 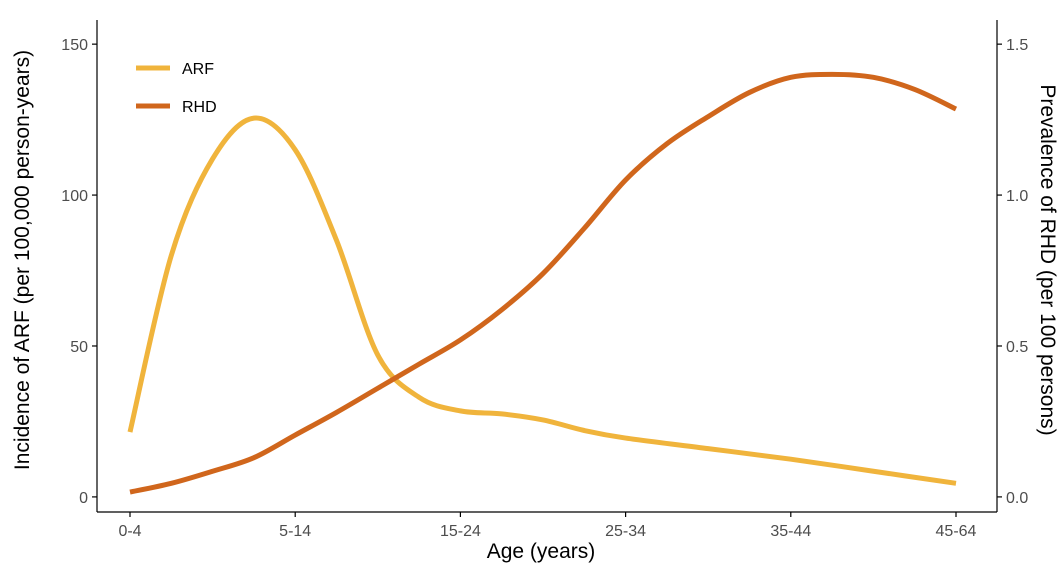 What do you see at coordinates (79, 347) in the screenshot?
I see `y-left-tick-label: 50` at bounding box center [79, 347].